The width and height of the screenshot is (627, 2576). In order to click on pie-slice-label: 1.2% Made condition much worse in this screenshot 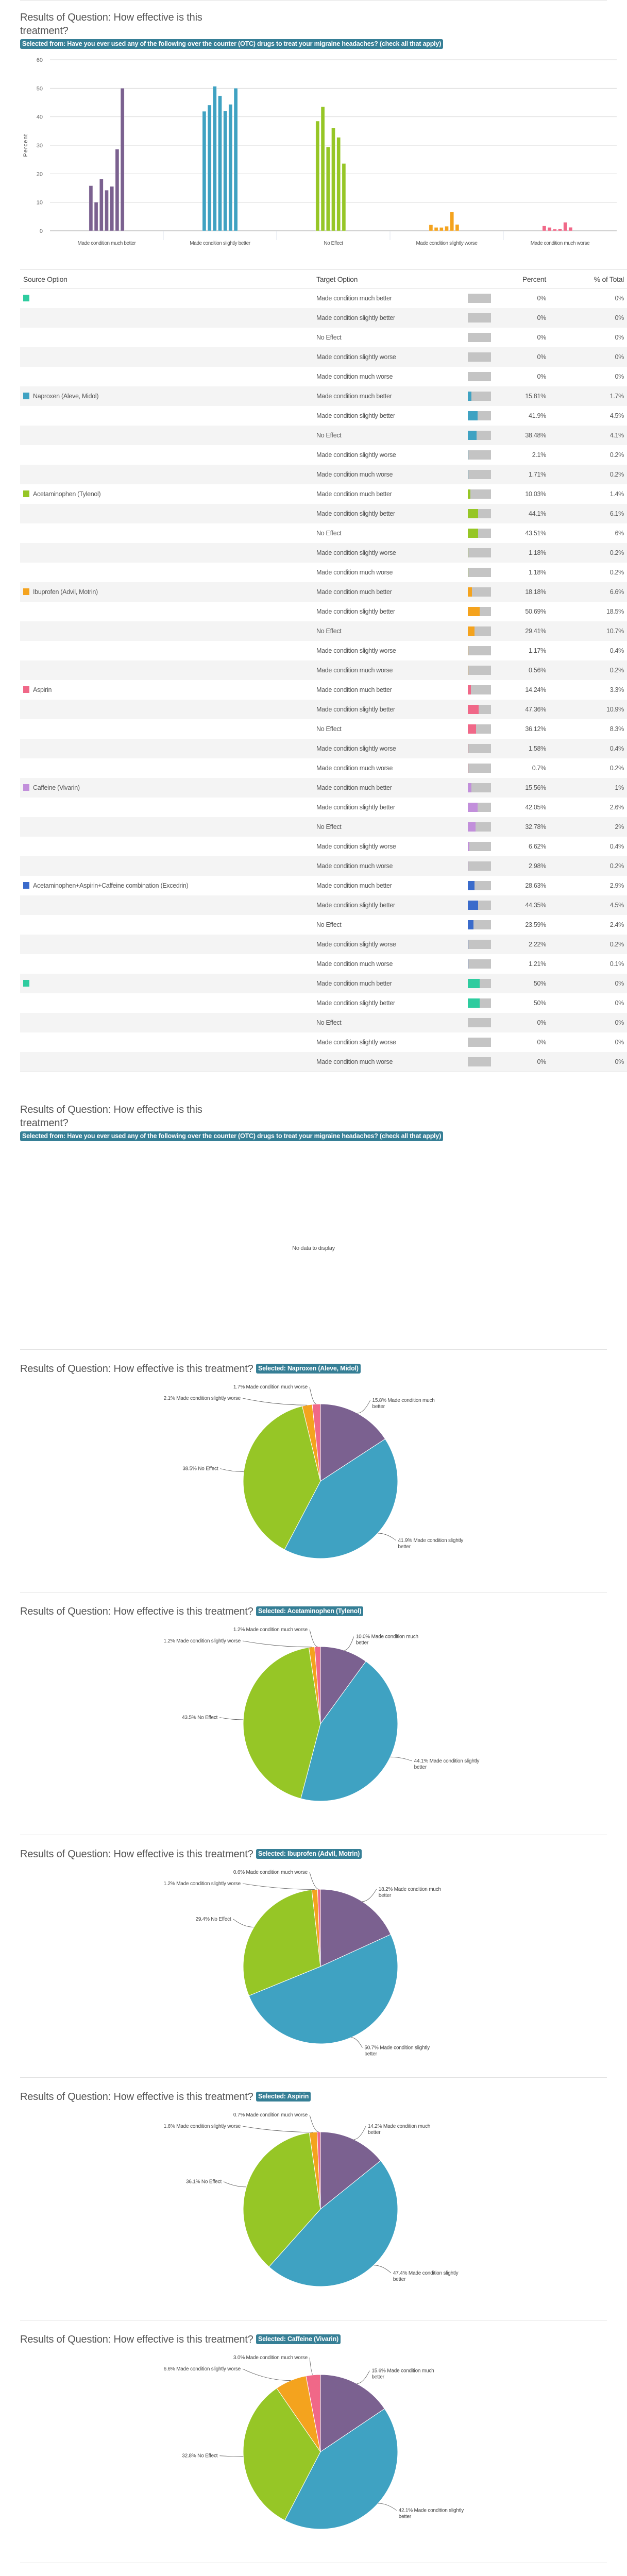, I will do `click(270, 1630)`.